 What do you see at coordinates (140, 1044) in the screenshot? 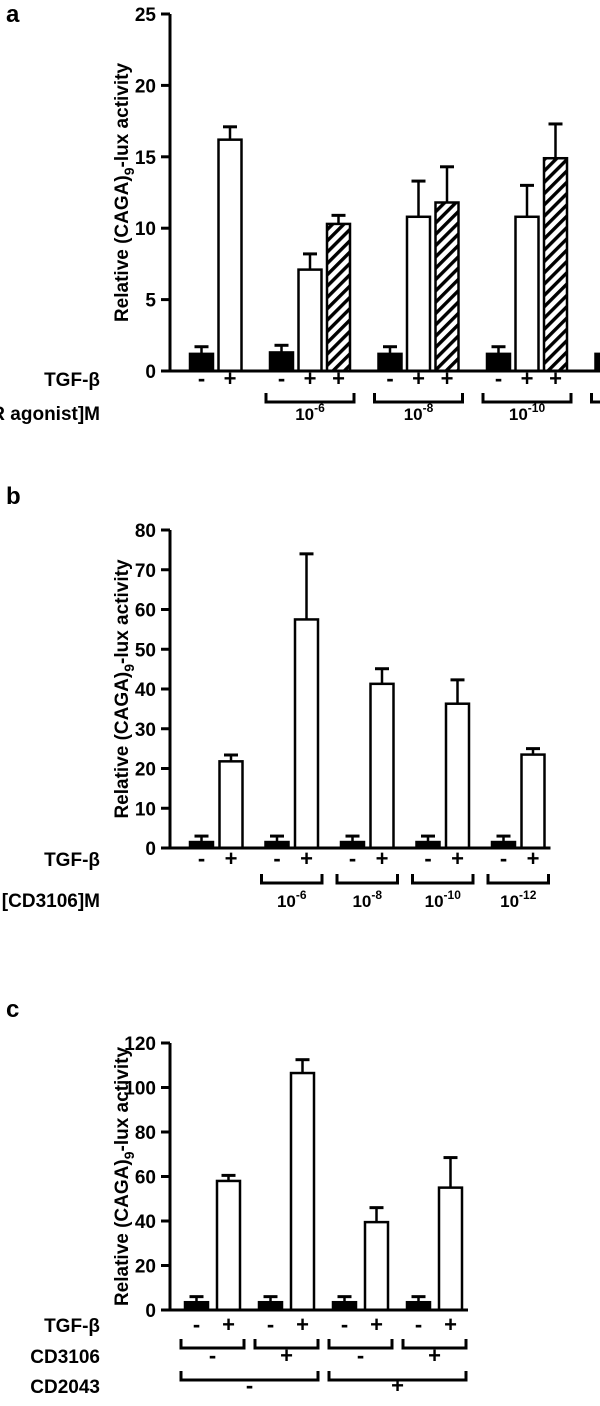
I see `y-tick-label: 120` at bounding box center [140, 1044].